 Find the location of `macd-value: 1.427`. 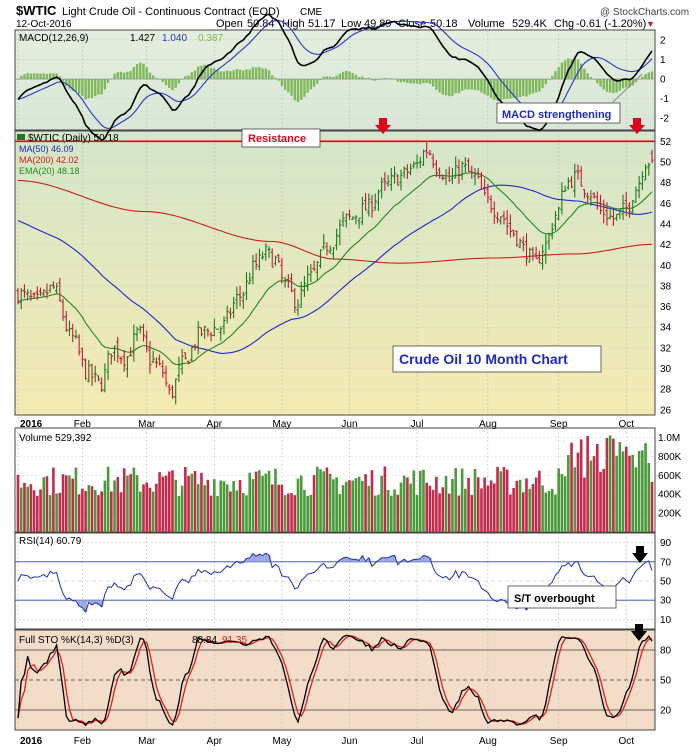

macd-value: 1.427 is located at coordinates (142, 38).